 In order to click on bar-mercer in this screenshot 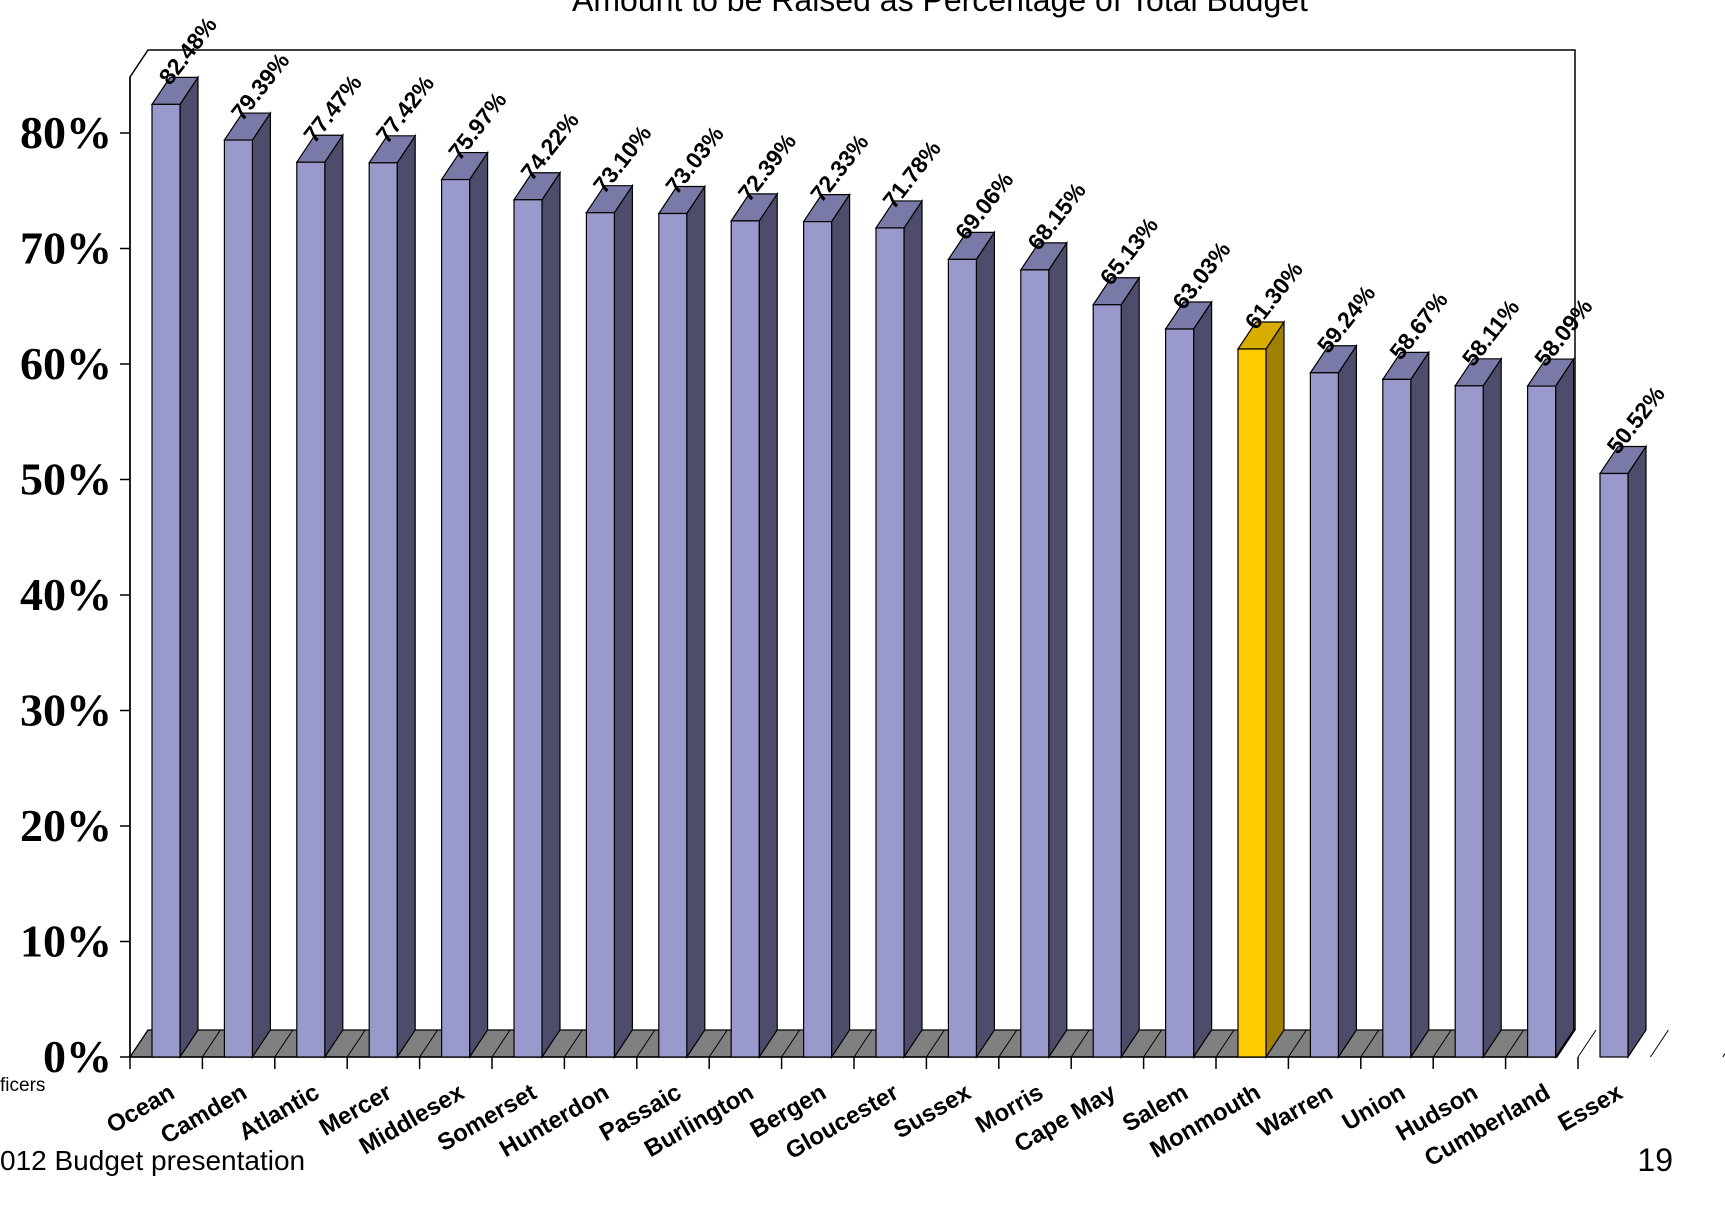, I will do `click(392, 596)`.